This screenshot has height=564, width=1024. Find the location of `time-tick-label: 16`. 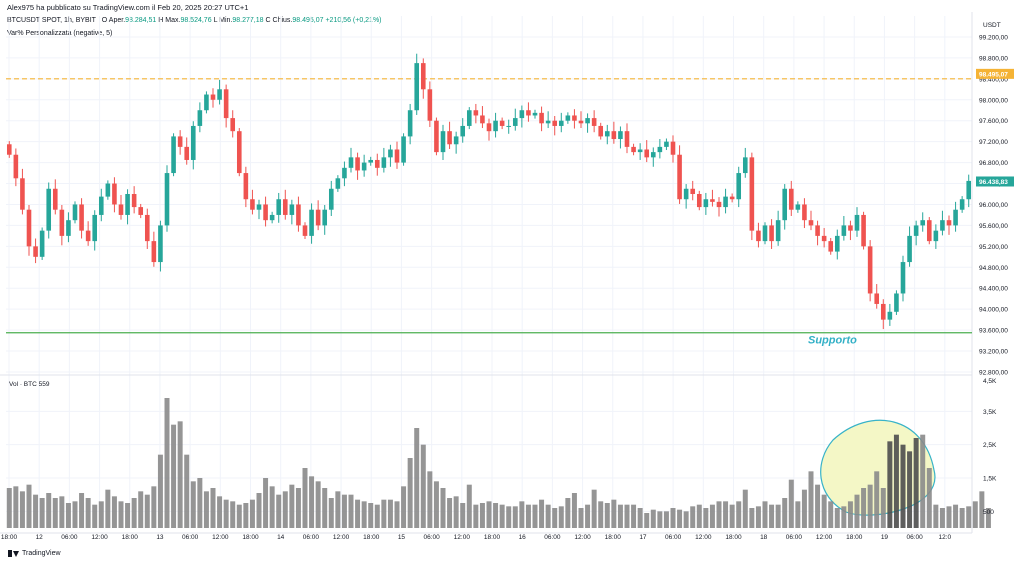

time-tick-label: 16 is located at coordinates (523, 537).